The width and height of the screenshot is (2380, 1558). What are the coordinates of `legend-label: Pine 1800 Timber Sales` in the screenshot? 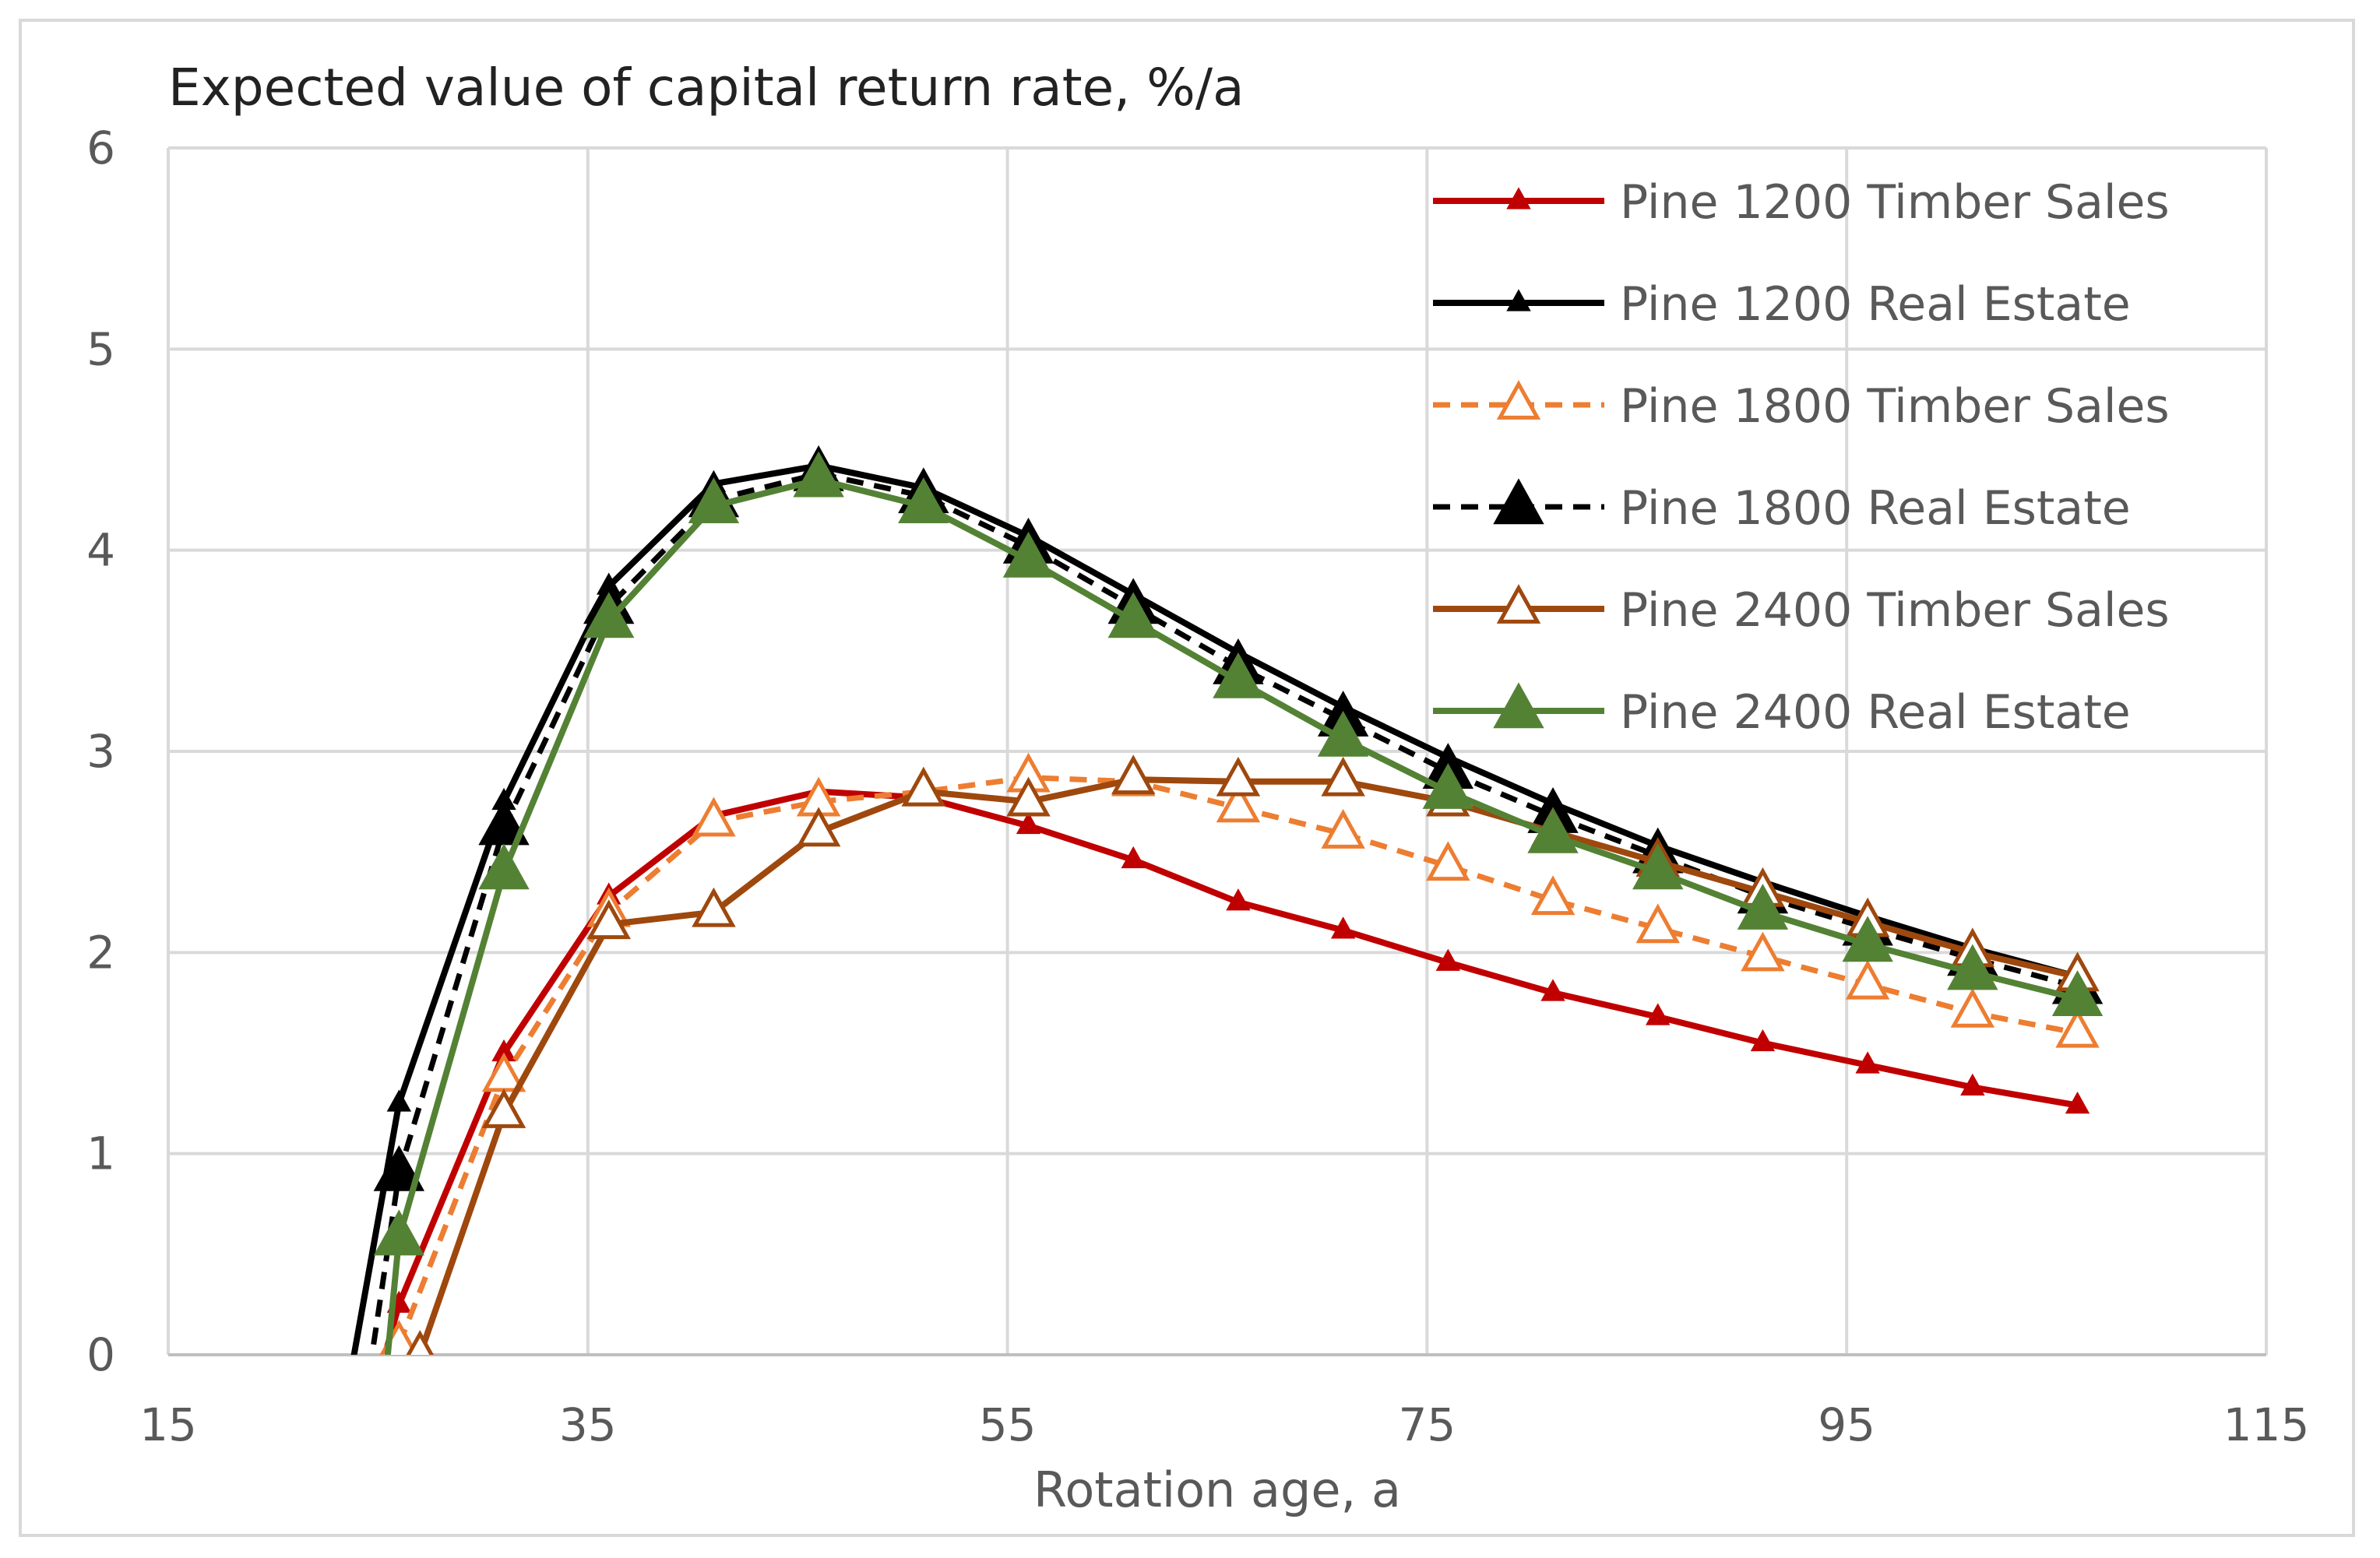 It's located at (1895, 406).